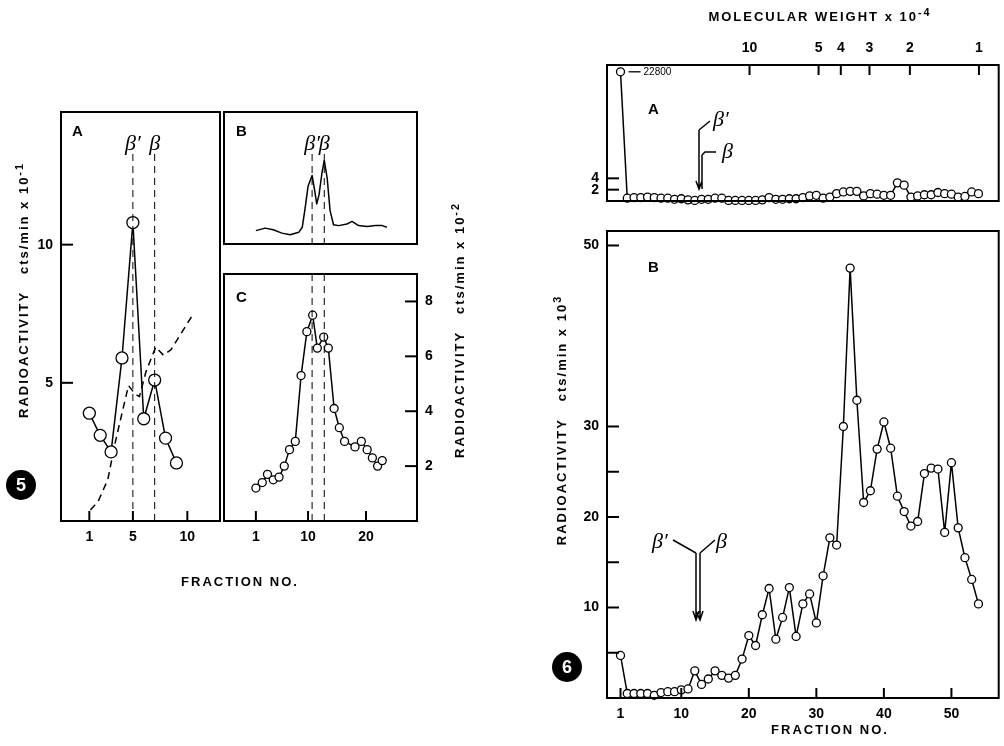 The height and width of the screenshot is (746, 1004). I want to click on x2-tick-label: 2, so click(909, 47).